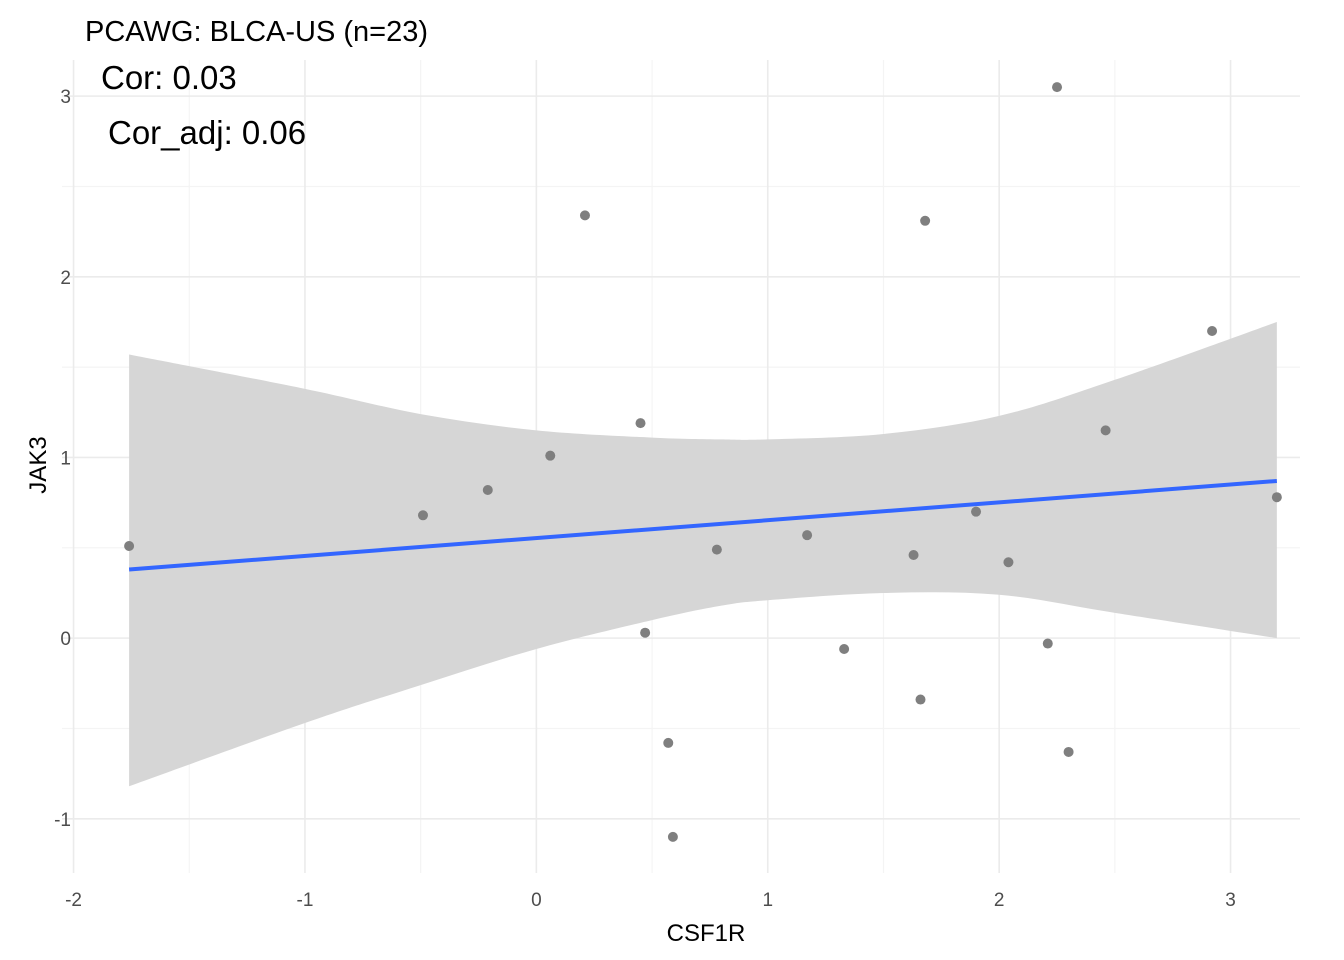 The height and width of the screenshot is (960, 1344). I want to click on y-tick-label: -1, so click(62, 820).